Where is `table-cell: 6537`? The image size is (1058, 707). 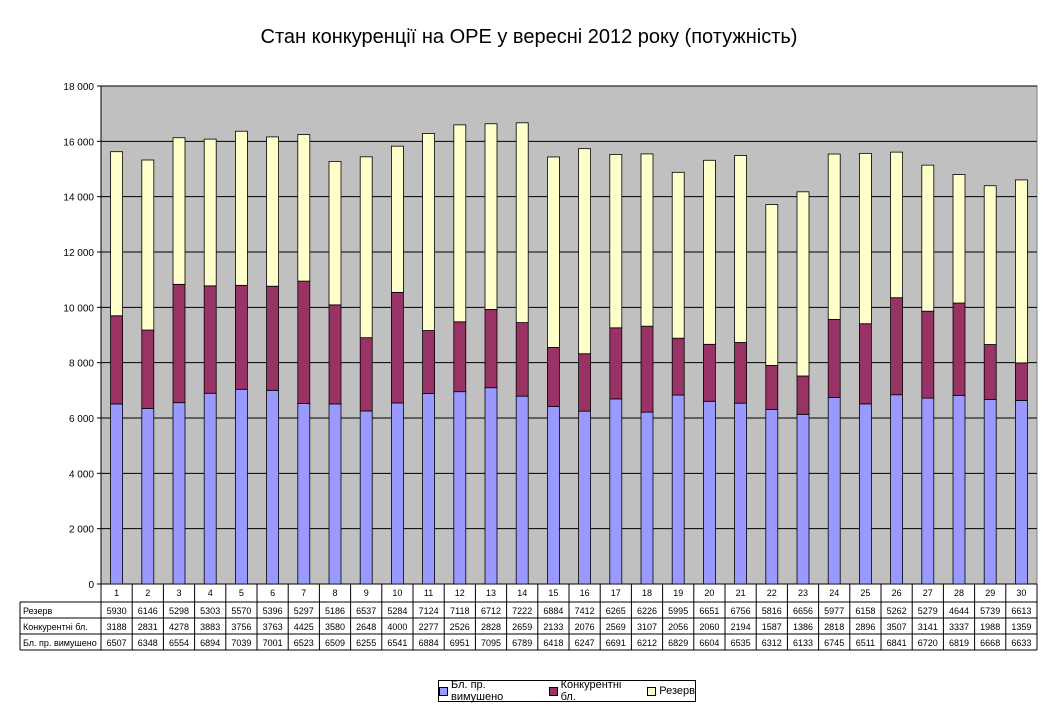 table-cell: 6537 is located at coordinates (366, 611).